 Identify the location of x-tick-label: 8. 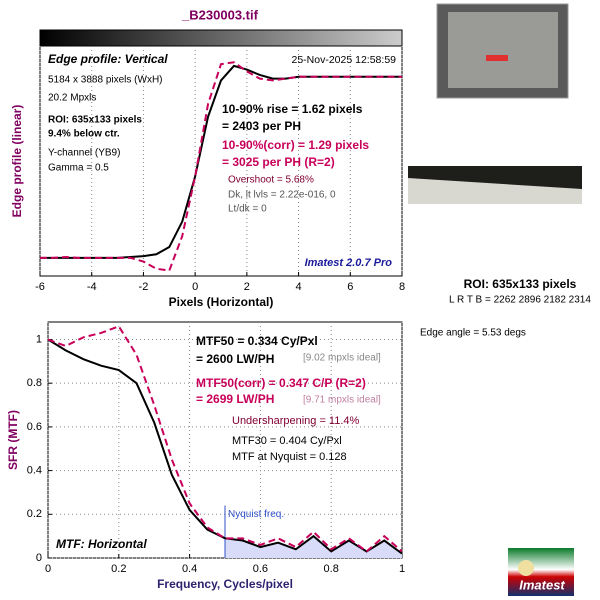
(402, 287).